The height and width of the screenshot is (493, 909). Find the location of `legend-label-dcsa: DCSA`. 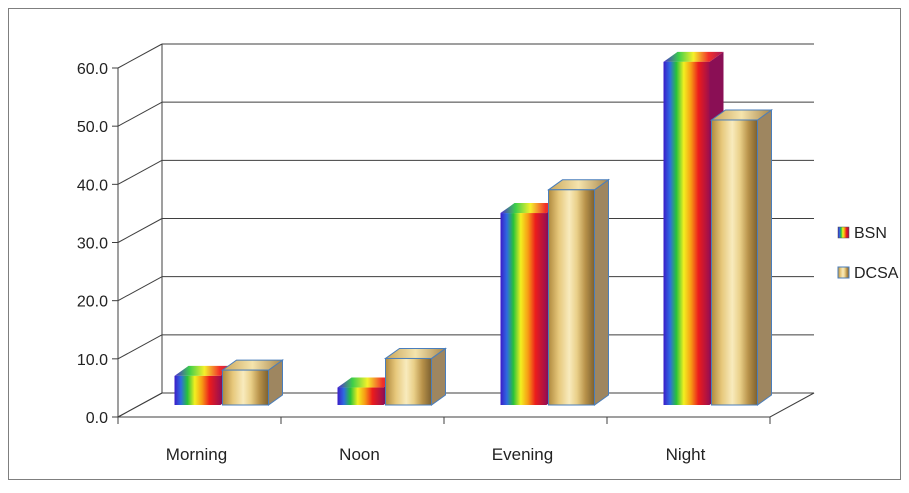

legend-label-dcsa: DCSA is located at coordinates (876, 273).